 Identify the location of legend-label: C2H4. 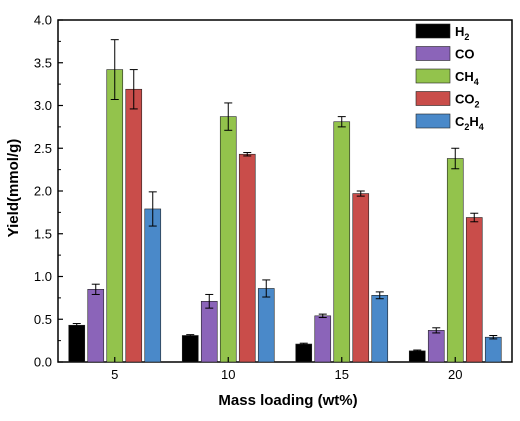
(469, 123).